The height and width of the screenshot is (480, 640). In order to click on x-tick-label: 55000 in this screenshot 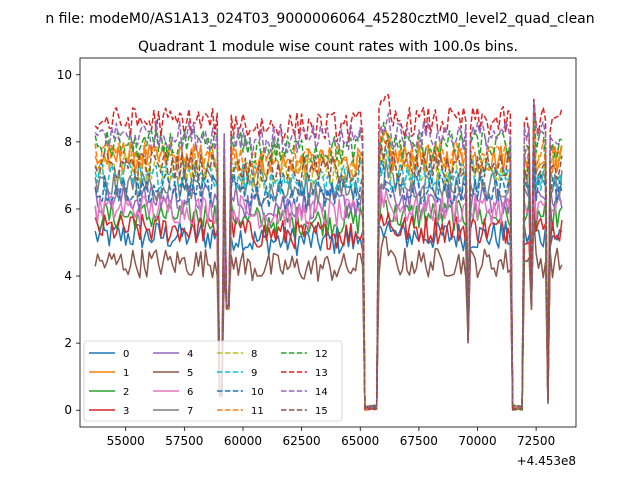, I will do `click(126, 441)`.